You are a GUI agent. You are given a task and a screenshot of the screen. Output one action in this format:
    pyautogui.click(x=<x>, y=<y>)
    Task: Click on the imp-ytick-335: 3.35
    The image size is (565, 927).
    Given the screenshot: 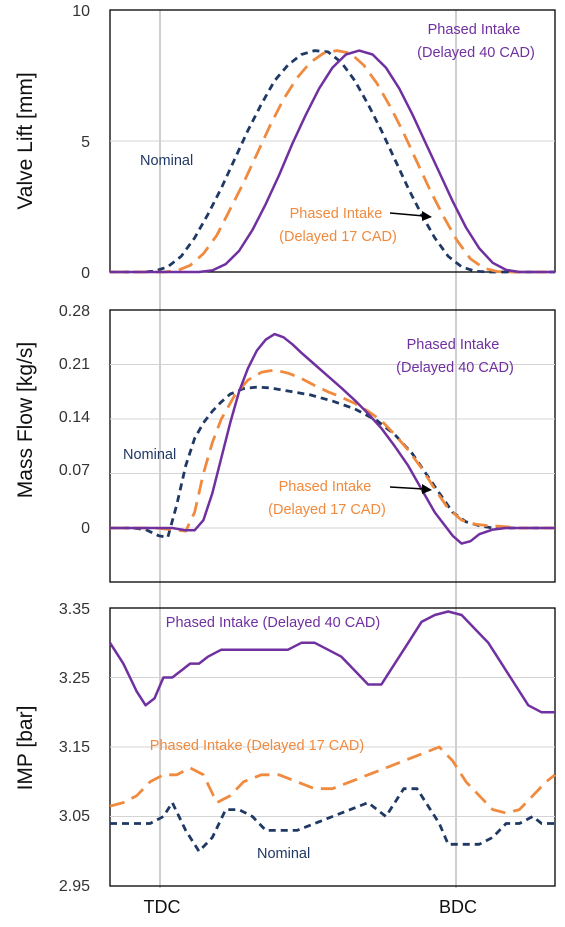 What is the action you would take?
    pyautogui.click(x=74, y=609)
    